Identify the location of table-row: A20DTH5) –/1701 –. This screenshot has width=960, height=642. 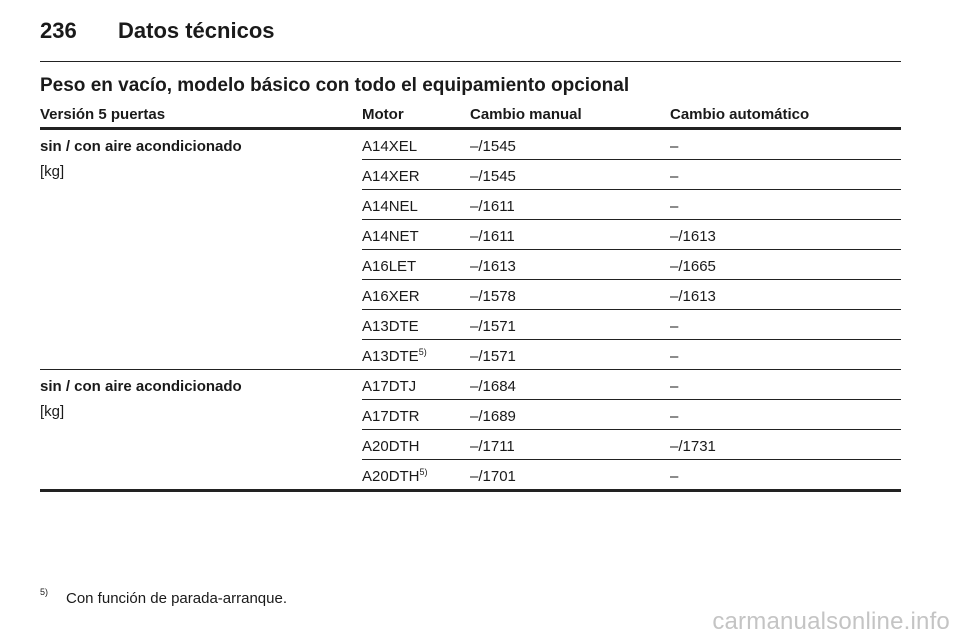
(631, 474).